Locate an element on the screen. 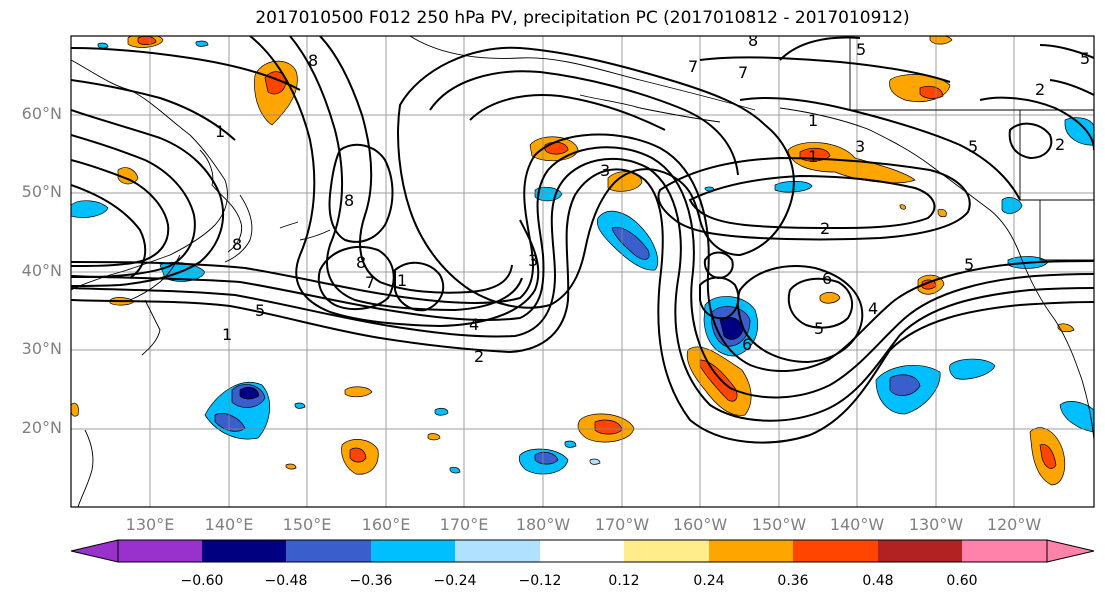 This screenshot has width=1105, height=601. lon-label-130e: 130°E is located at coordinates (150, 524).